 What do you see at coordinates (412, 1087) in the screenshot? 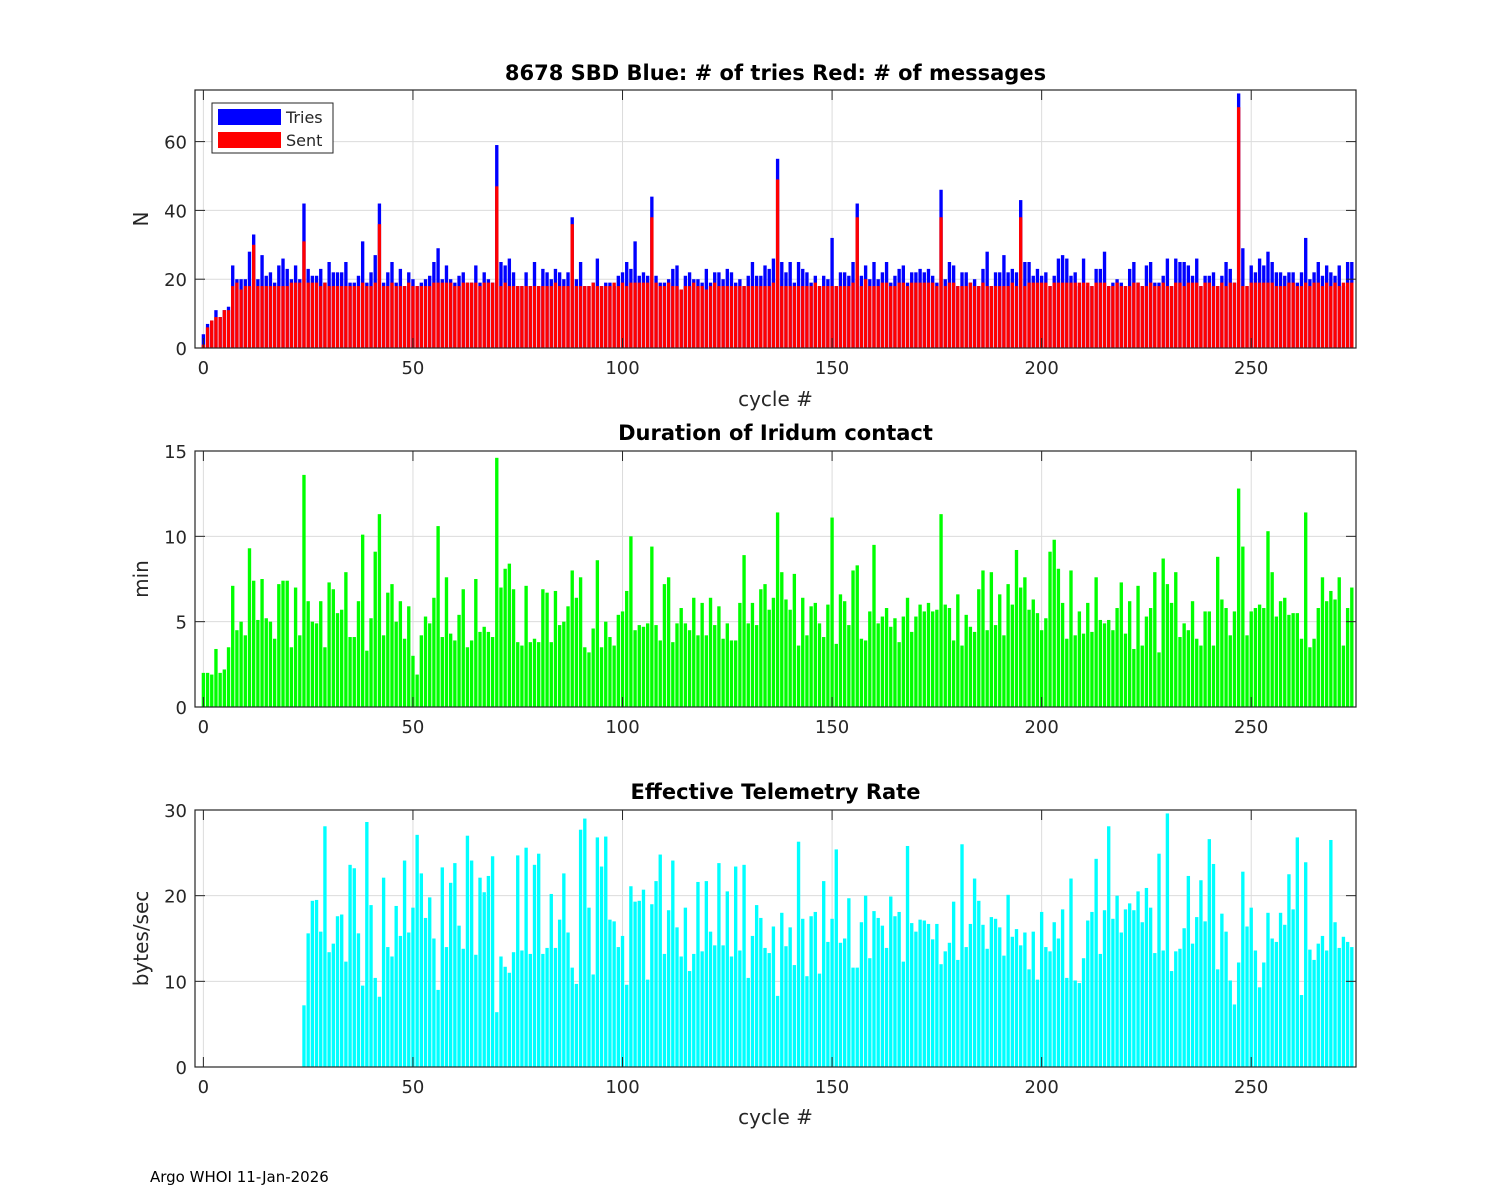
I see `x-tick-label: 50` at bounding box center [412, 1087].